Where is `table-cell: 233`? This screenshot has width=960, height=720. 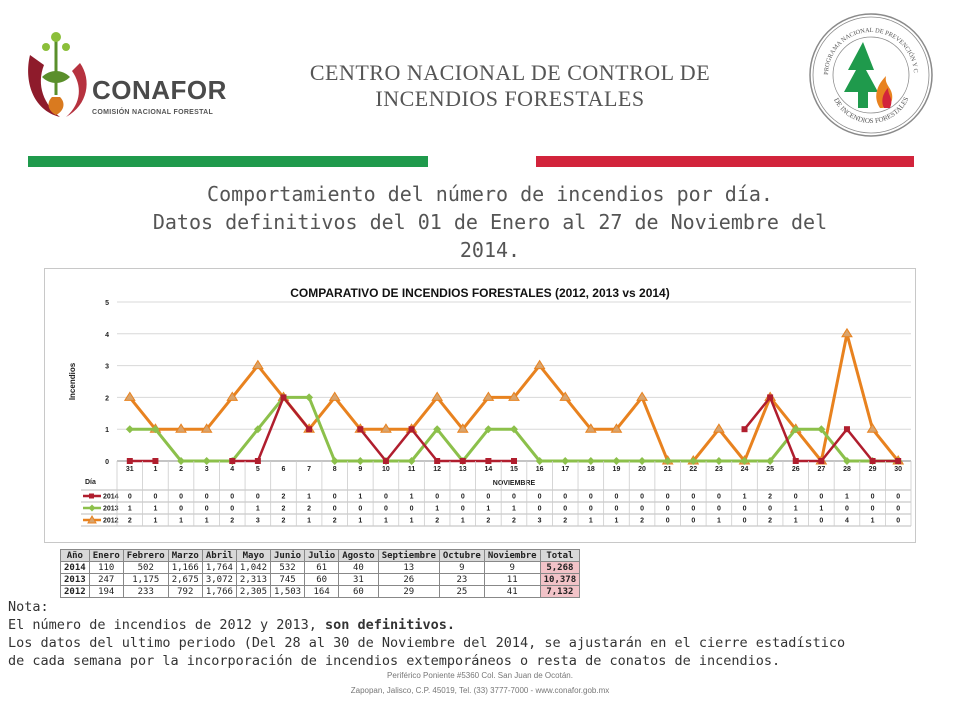 table-cell: 233 is located at coordinates (145, 591).